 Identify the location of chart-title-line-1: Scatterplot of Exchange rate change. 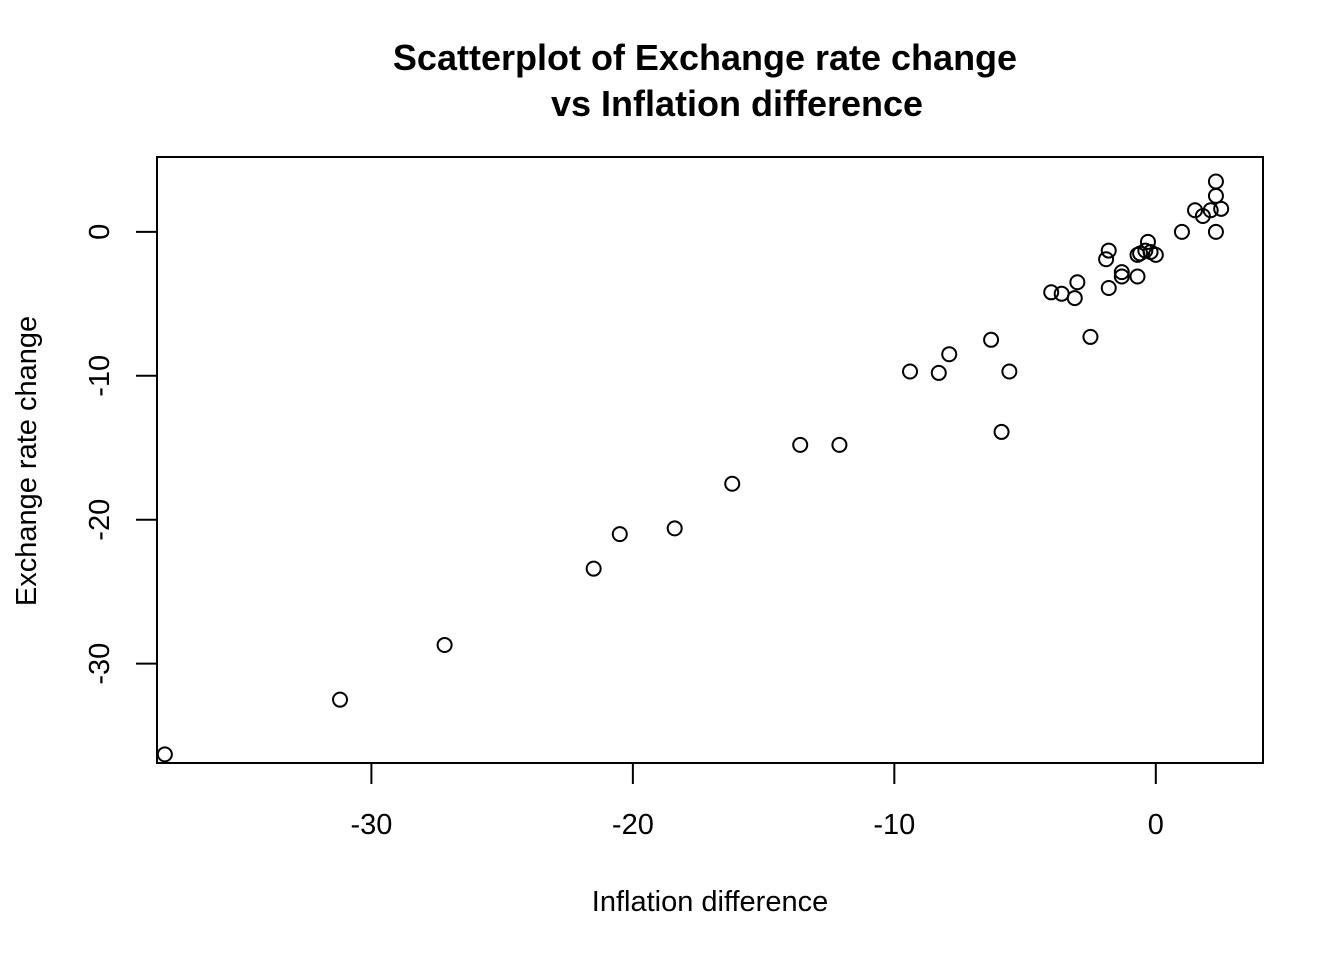
(705, 57).